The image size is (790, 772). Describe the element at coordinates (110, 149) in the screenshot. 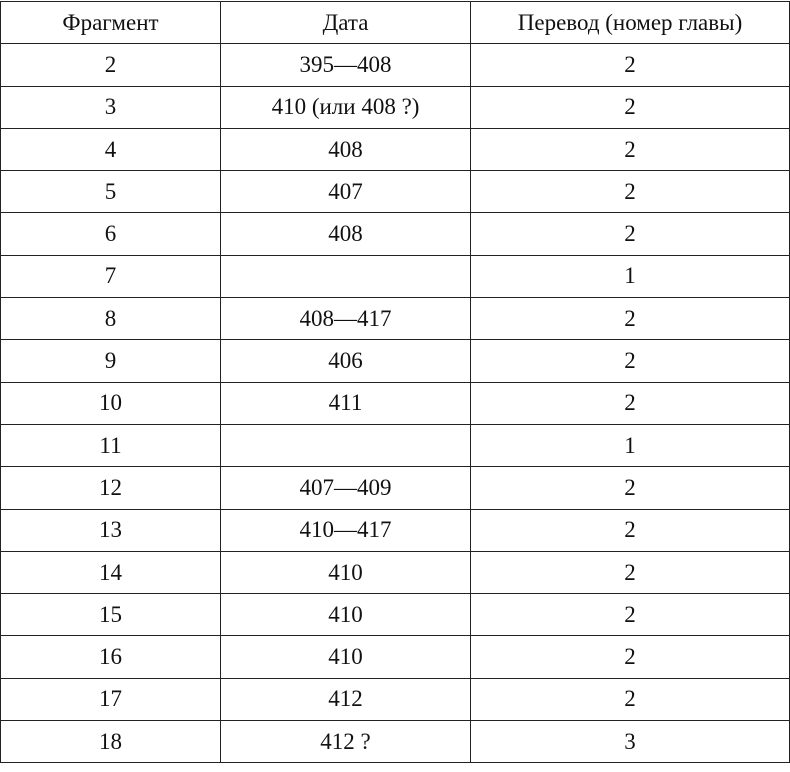

I see `cell-fragment: 4` at that location.